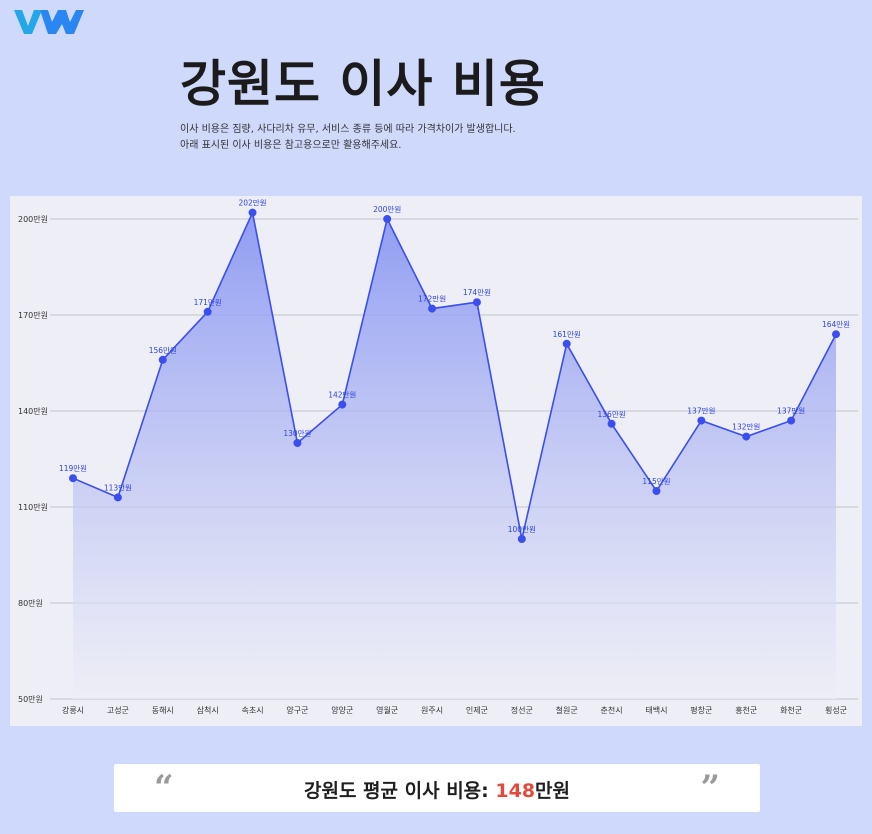  Describe the element at coordinates (567, 710) in the screenshot. I see `x-tick-label: 철원군` at that location.